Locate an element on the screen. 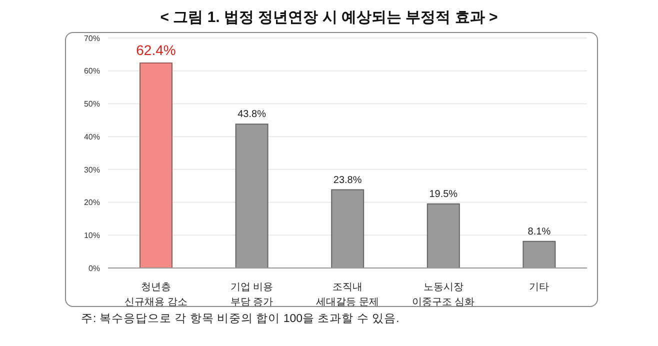  data-label: 19.5% is located at coordinates (443, 194).